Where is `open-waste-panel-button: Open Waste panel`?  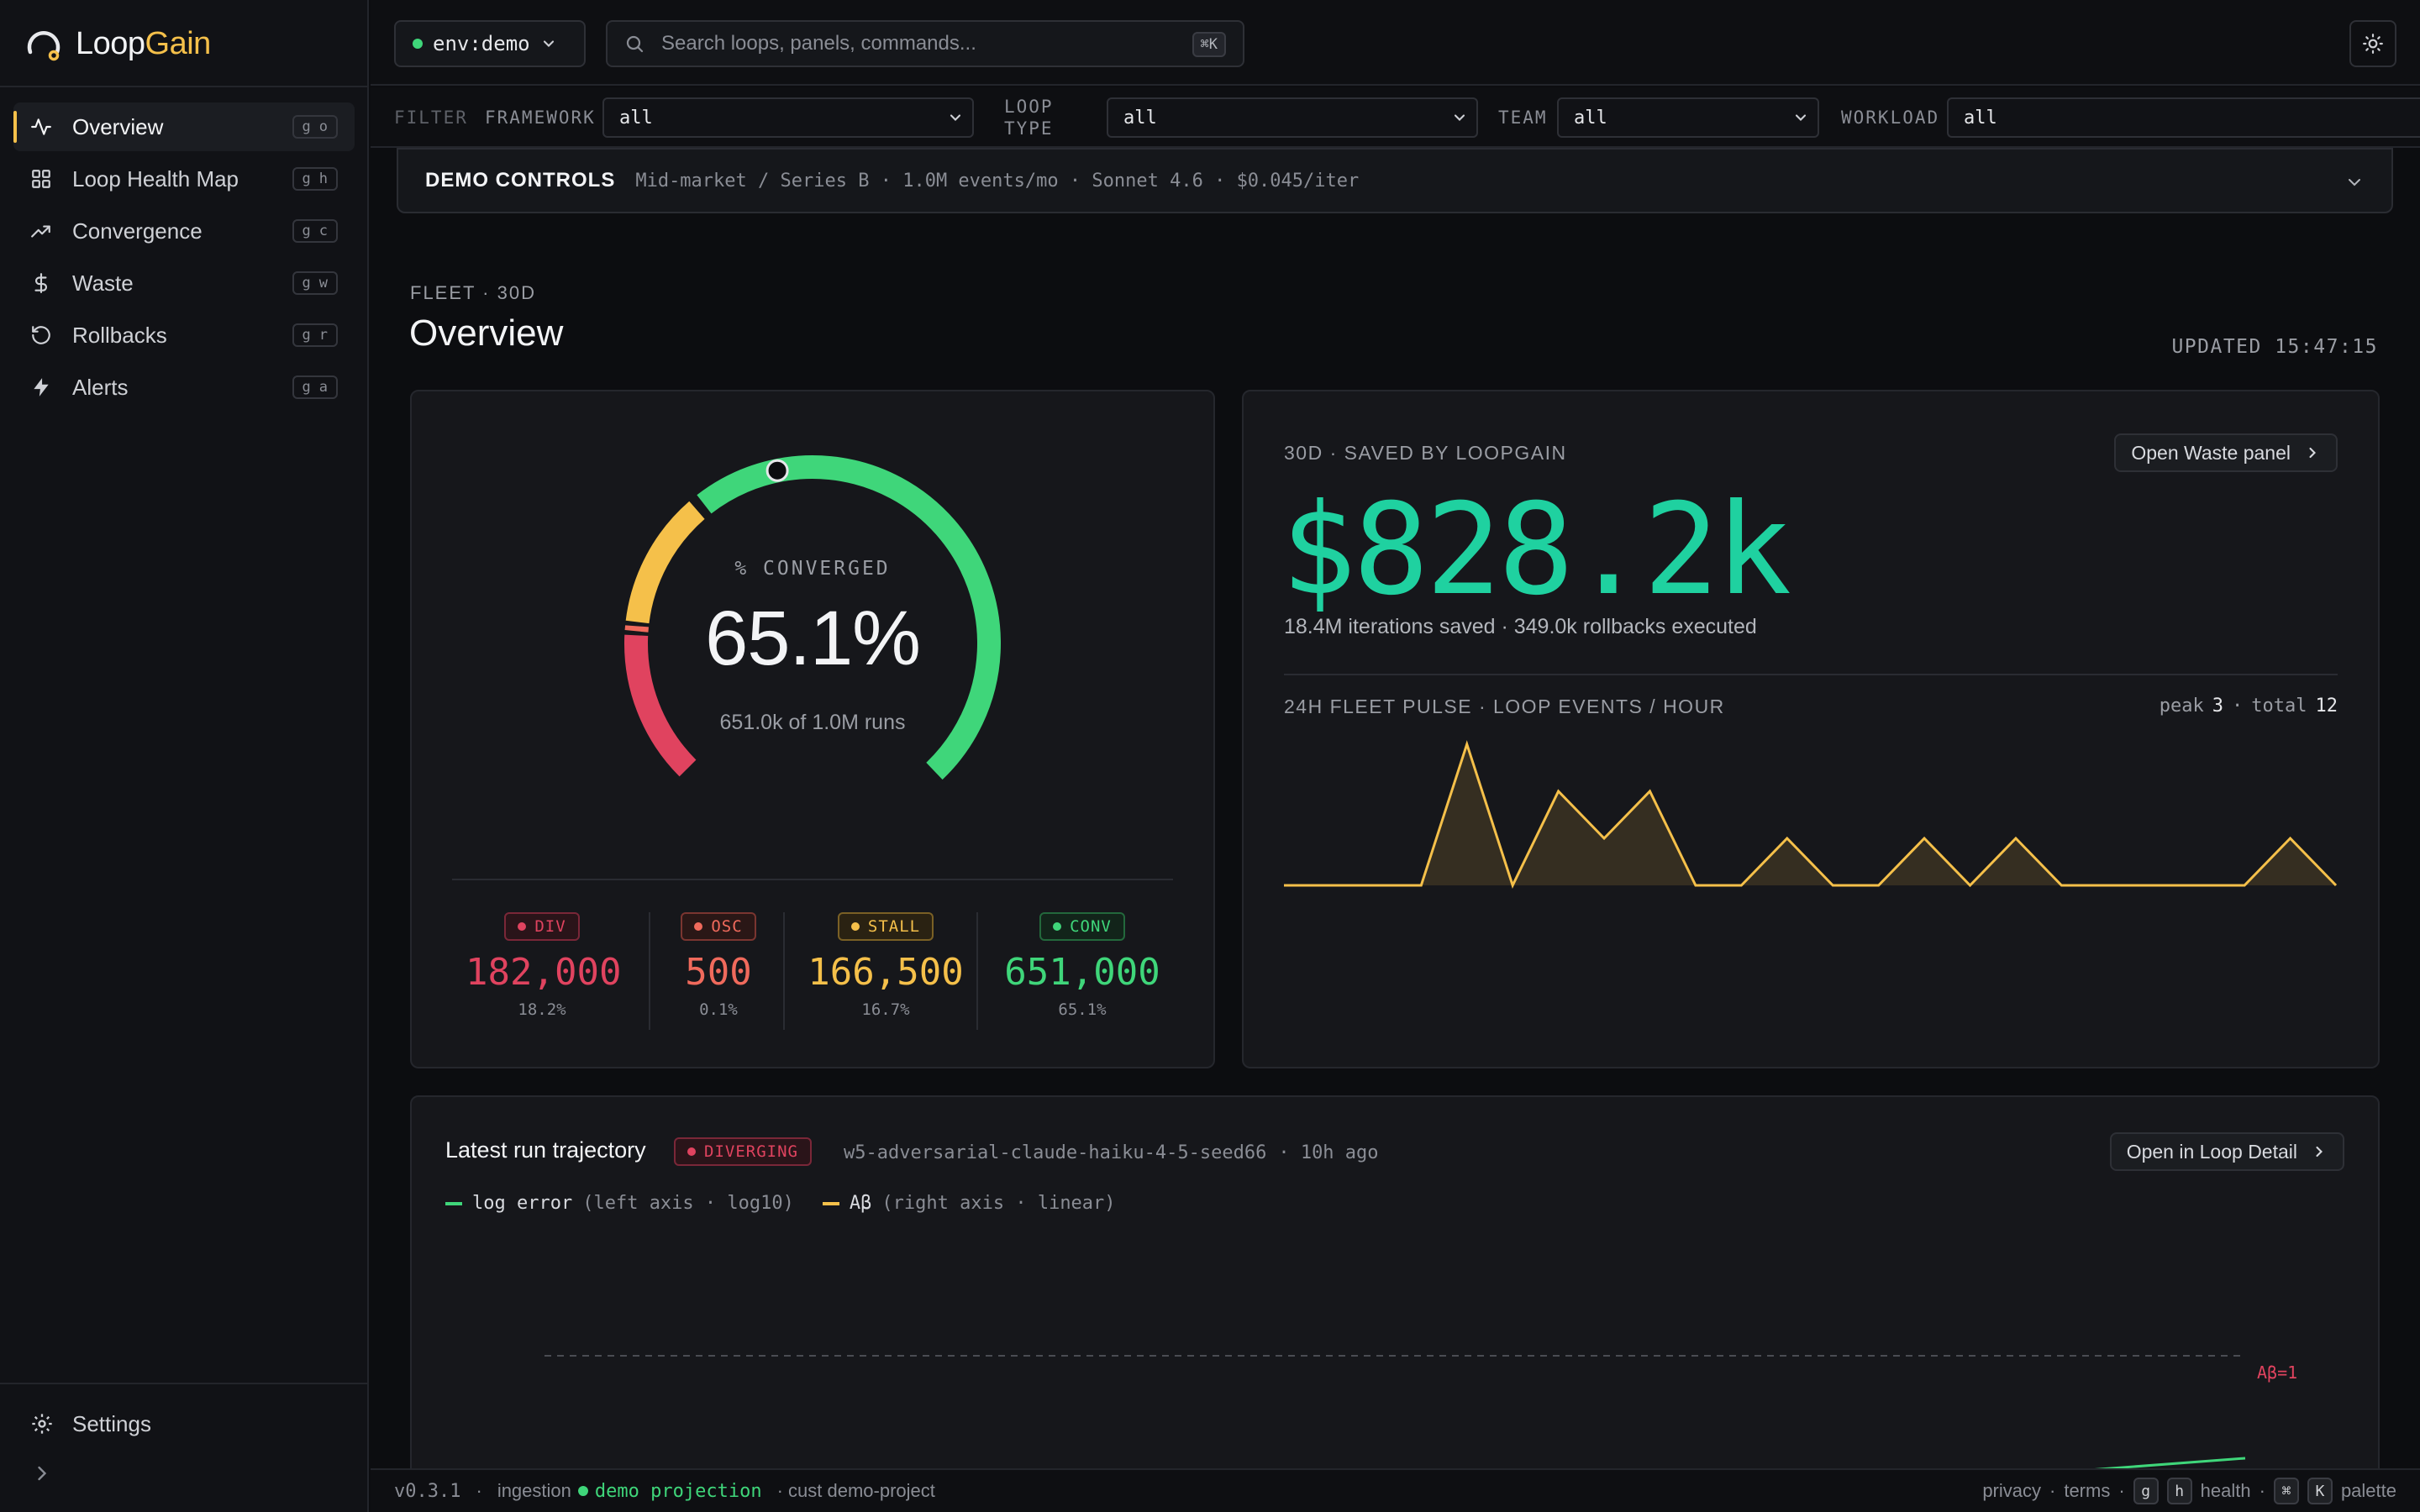 open-waste-panel-button: Open Waste panel is located at coordinates (2226, 452).